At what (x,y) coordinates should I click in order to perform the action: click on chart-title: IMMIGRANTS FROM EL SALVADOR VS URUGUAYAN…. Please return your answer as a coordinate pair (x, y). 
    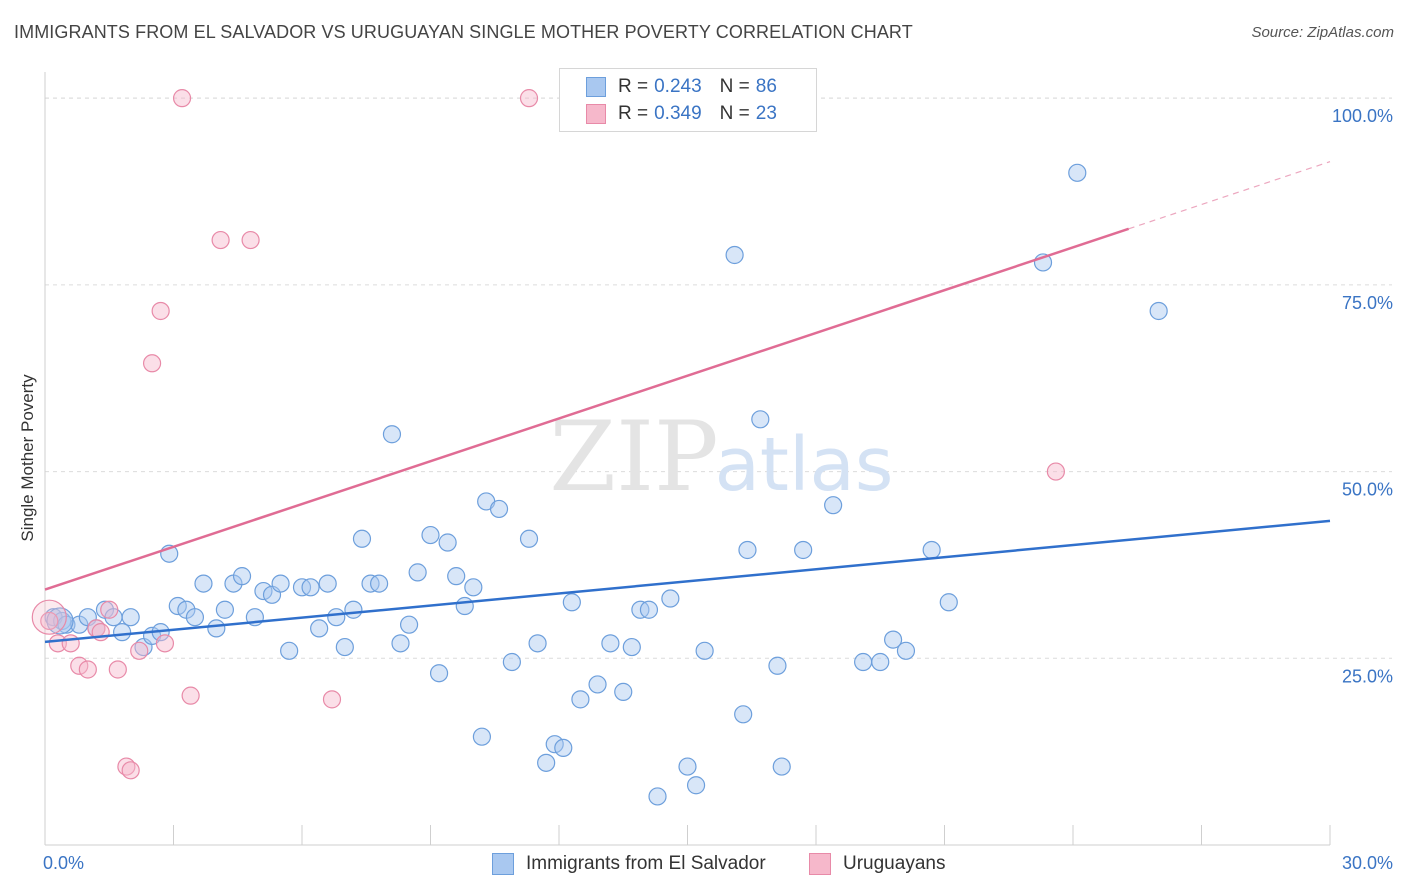
    Looking at the image, I should click on (463, 32).